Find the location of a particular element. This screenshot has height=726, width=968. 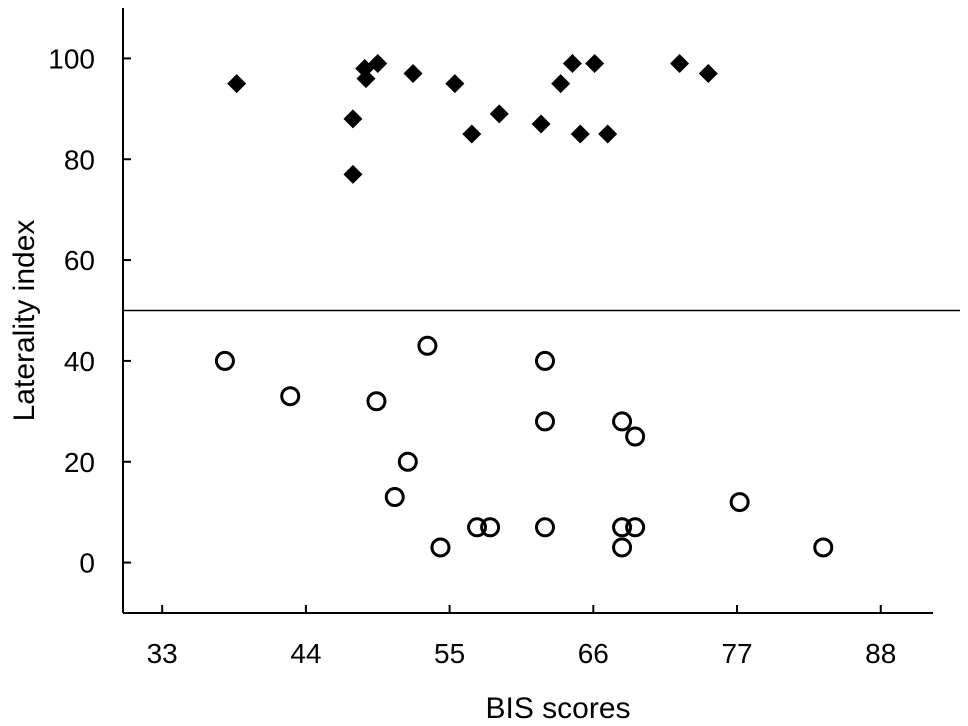

x-axis: 33 44 55 66 77 88 is located at coordinates (521, 637).